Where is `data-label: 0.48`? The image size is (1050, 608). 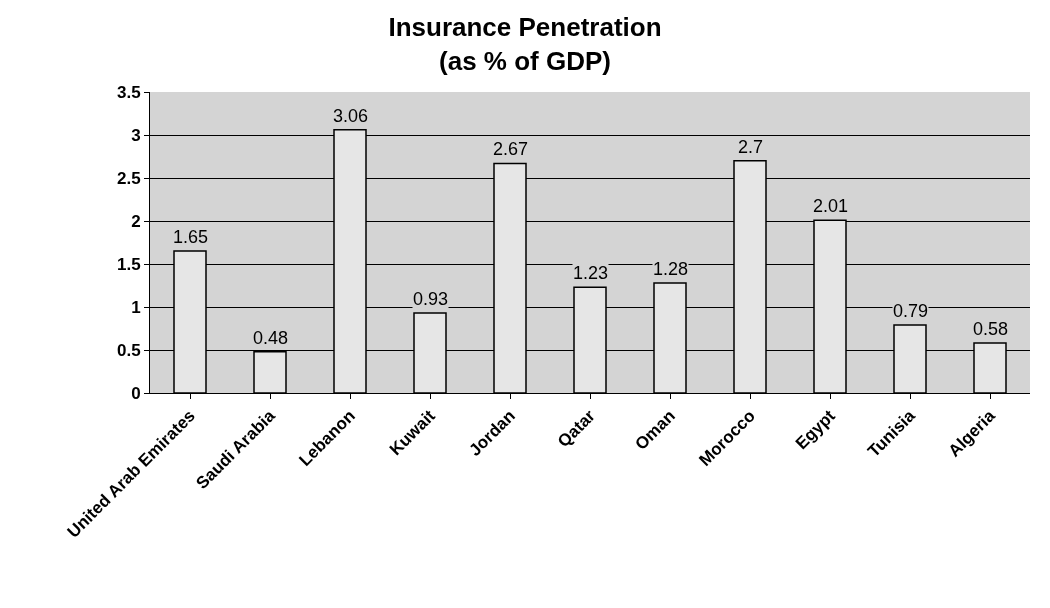 data-label: 0.48 is located at coordinates (271, 338).